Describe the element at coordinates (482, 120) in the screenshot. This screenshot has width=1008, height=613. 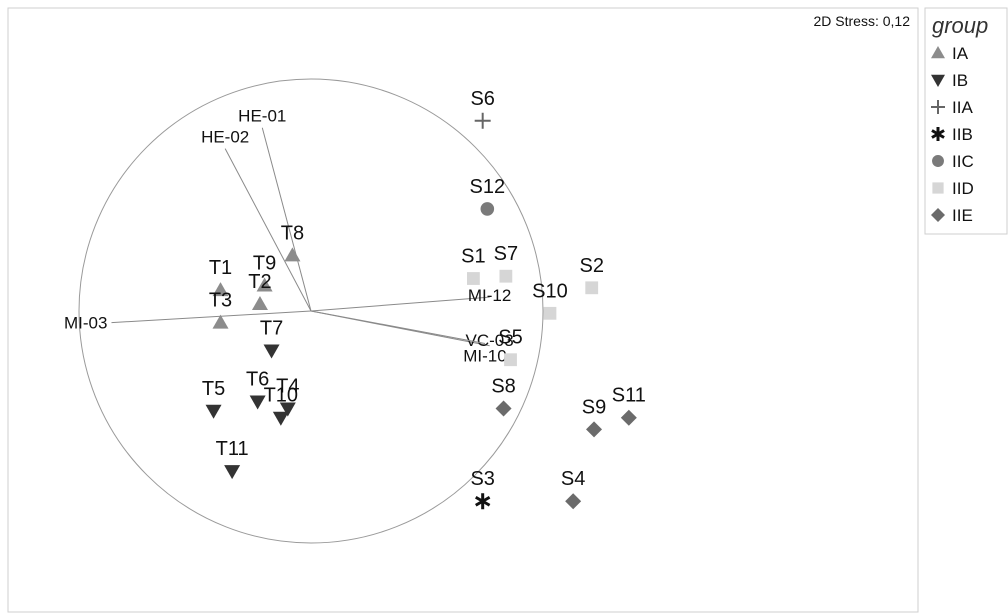
I see `point-s6` at that location.